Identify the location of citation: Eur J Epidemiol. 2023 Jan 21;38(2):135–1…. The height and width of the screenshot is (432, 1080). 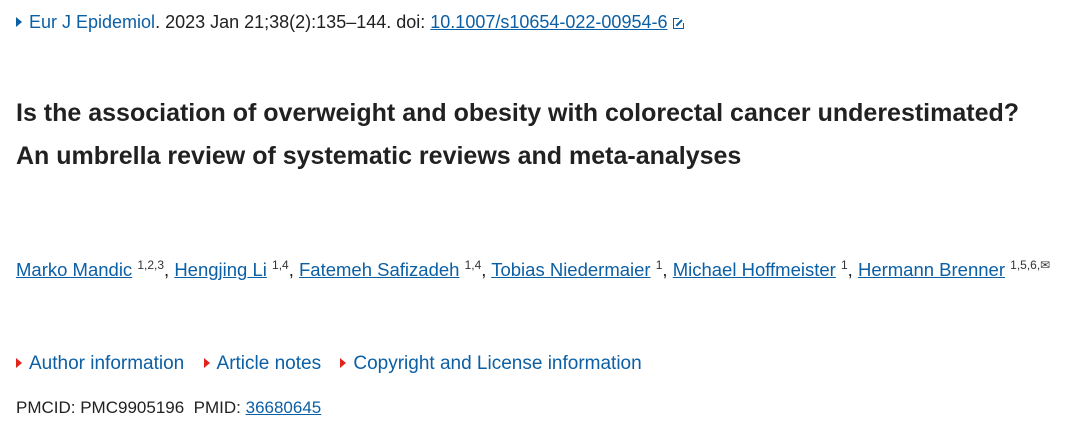
(351, 22).